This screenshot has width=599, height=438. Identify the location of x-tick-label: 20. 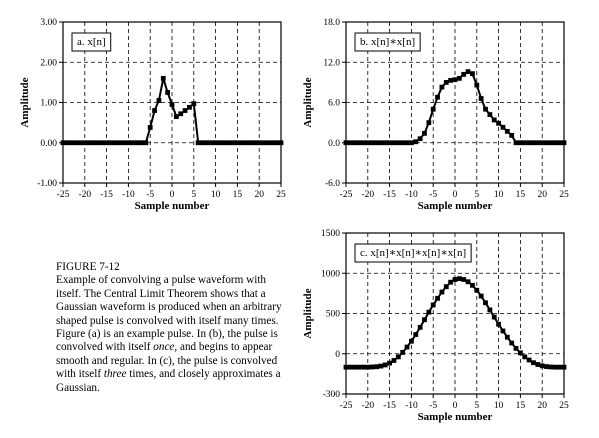
(542, 406).